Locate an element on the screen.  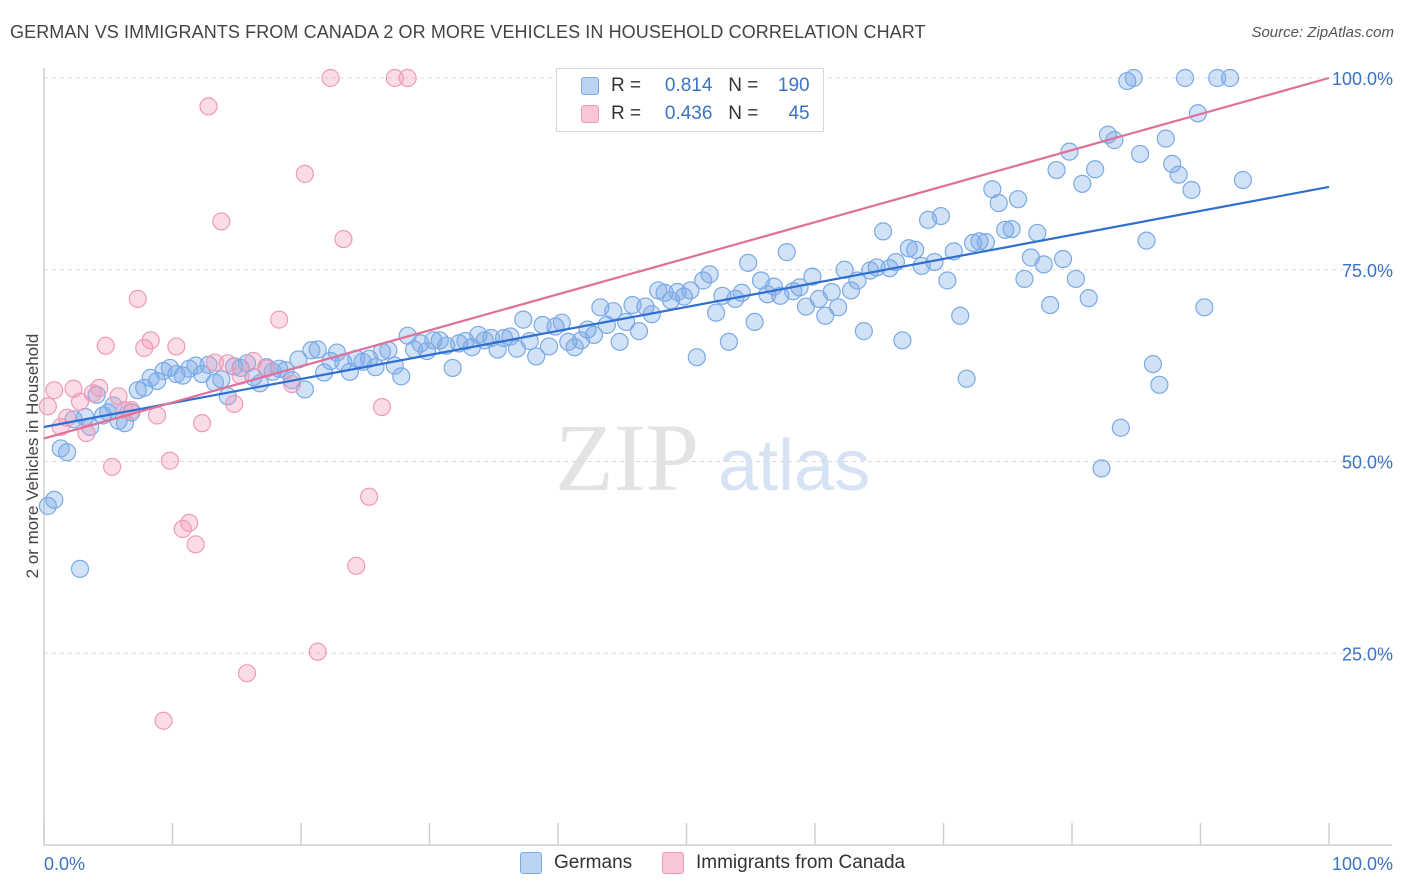
y-tick-labels: 25.0% 50.0% 75.0% 100.0% is located at coordinates (1362, 366).